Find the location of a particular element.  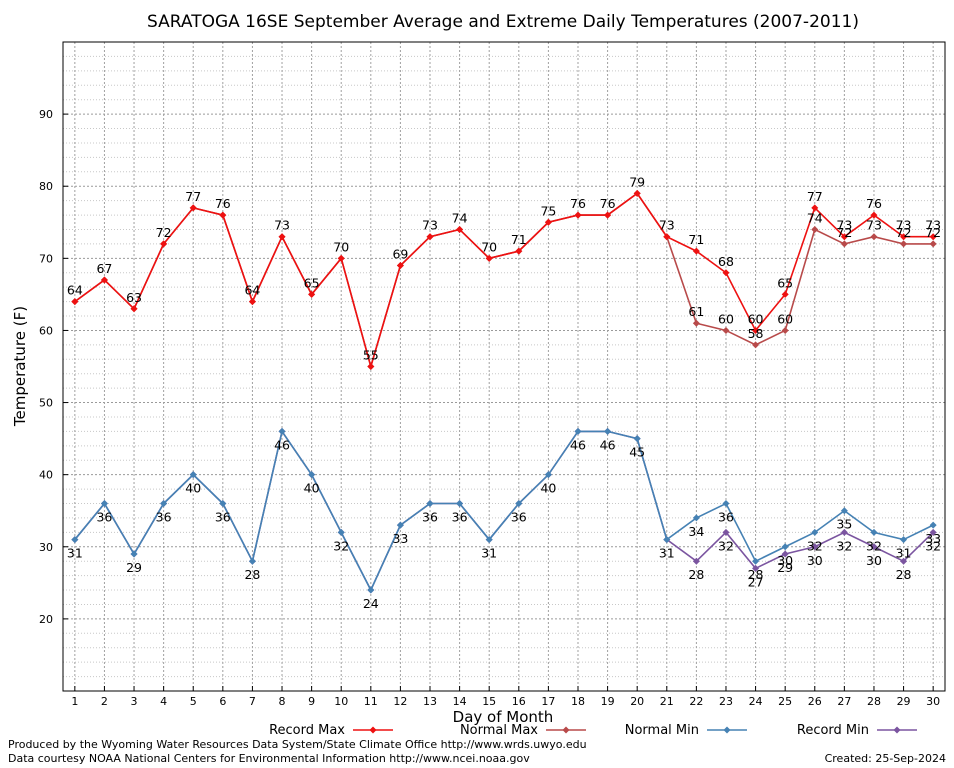

legend: Record Max Normal Max Normal Min Record Min is located at coordinates (593, 730).